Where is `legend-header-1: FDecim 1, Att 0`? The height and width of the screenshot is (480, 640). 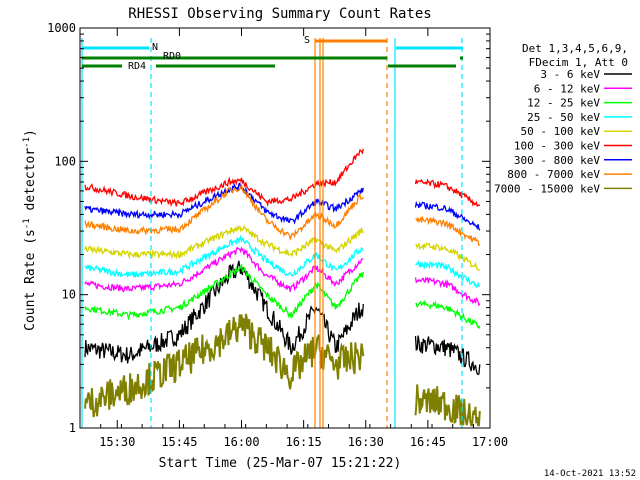 legend-header-1: FDecim 1, Att 0 is located at coordinates (578, 62).